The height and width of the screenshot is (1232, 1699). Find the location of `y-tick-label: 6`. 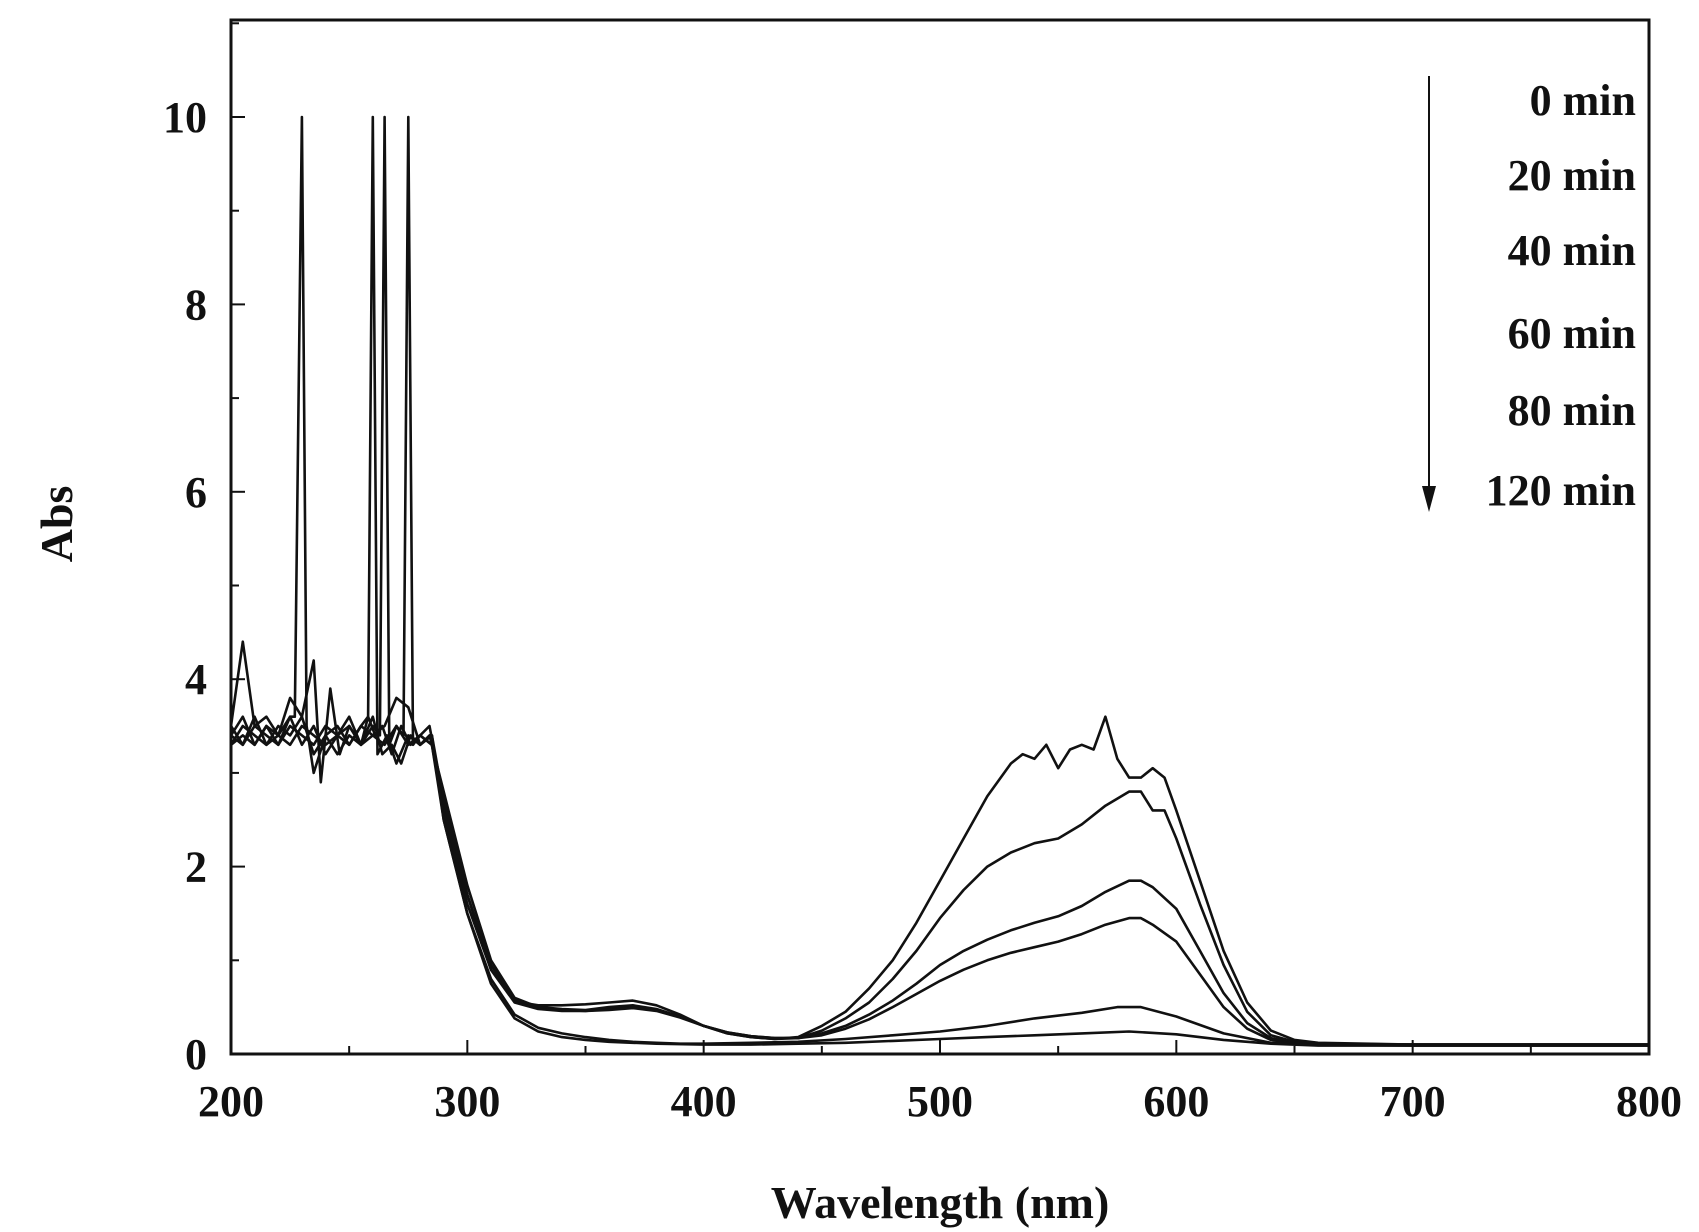

y-tick-label: 6 is located at coordinates (196, 492).